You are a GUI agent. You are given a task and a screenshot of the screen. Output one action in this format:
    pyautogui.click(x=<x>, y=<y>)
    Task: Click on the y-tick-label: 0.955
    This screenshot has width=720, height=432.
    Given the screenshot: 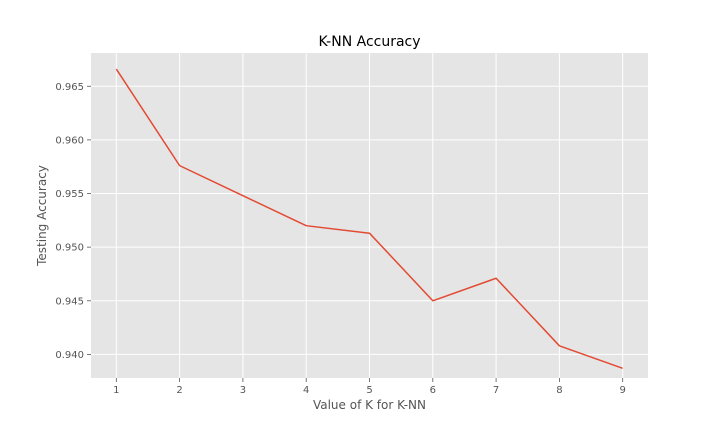 What is the action you would take?
    pyautogui.click(x=69, y=194)
    